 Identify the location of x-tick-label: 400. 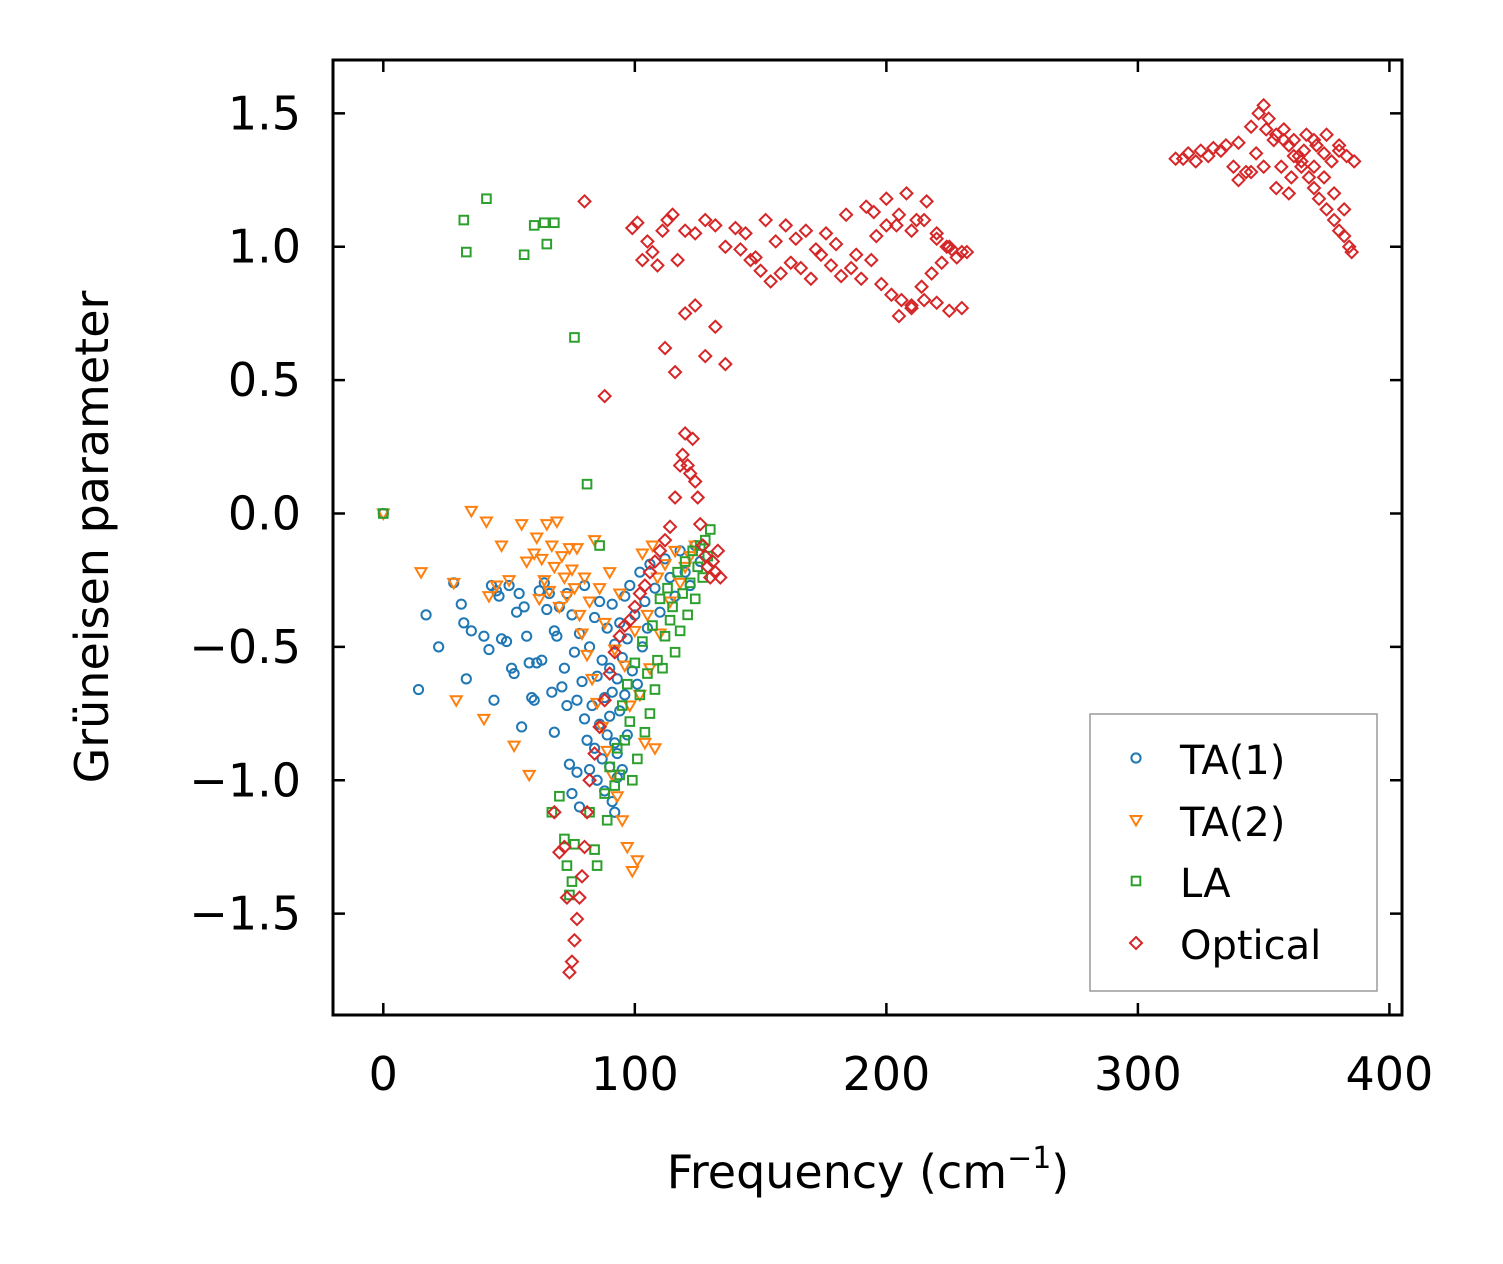
(1390, 1074).